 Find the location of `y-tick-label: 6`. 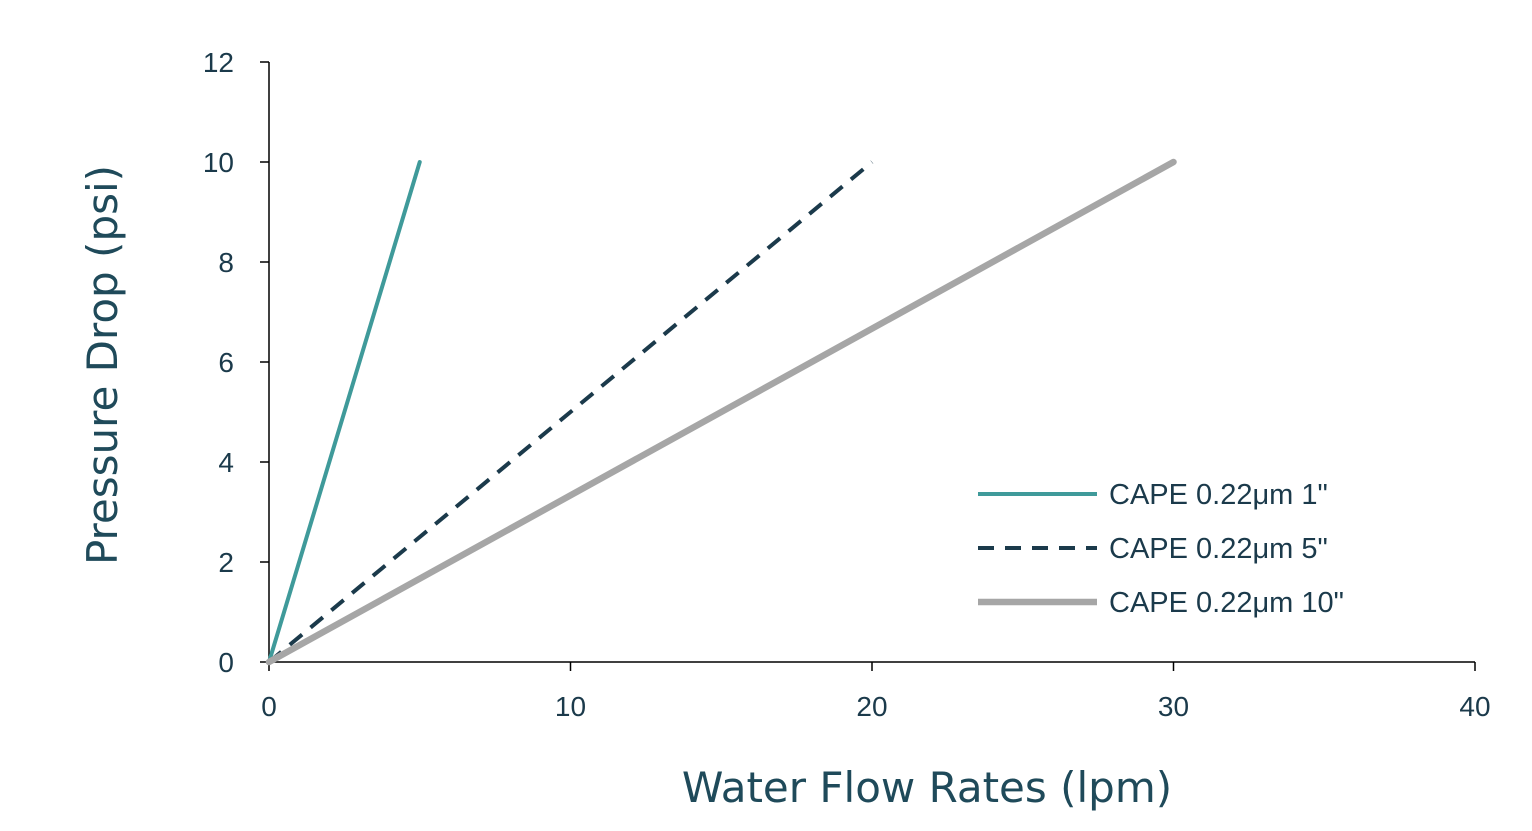

y-tick-label: 6 is located at coordinates (226, 362).